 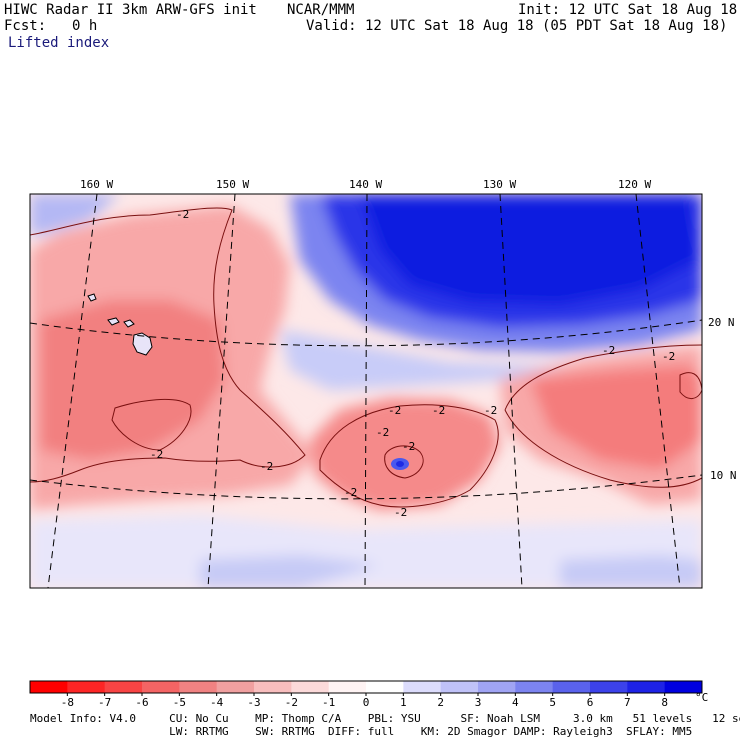 I want to click on meridian-140w, so click(x=366, y=391).